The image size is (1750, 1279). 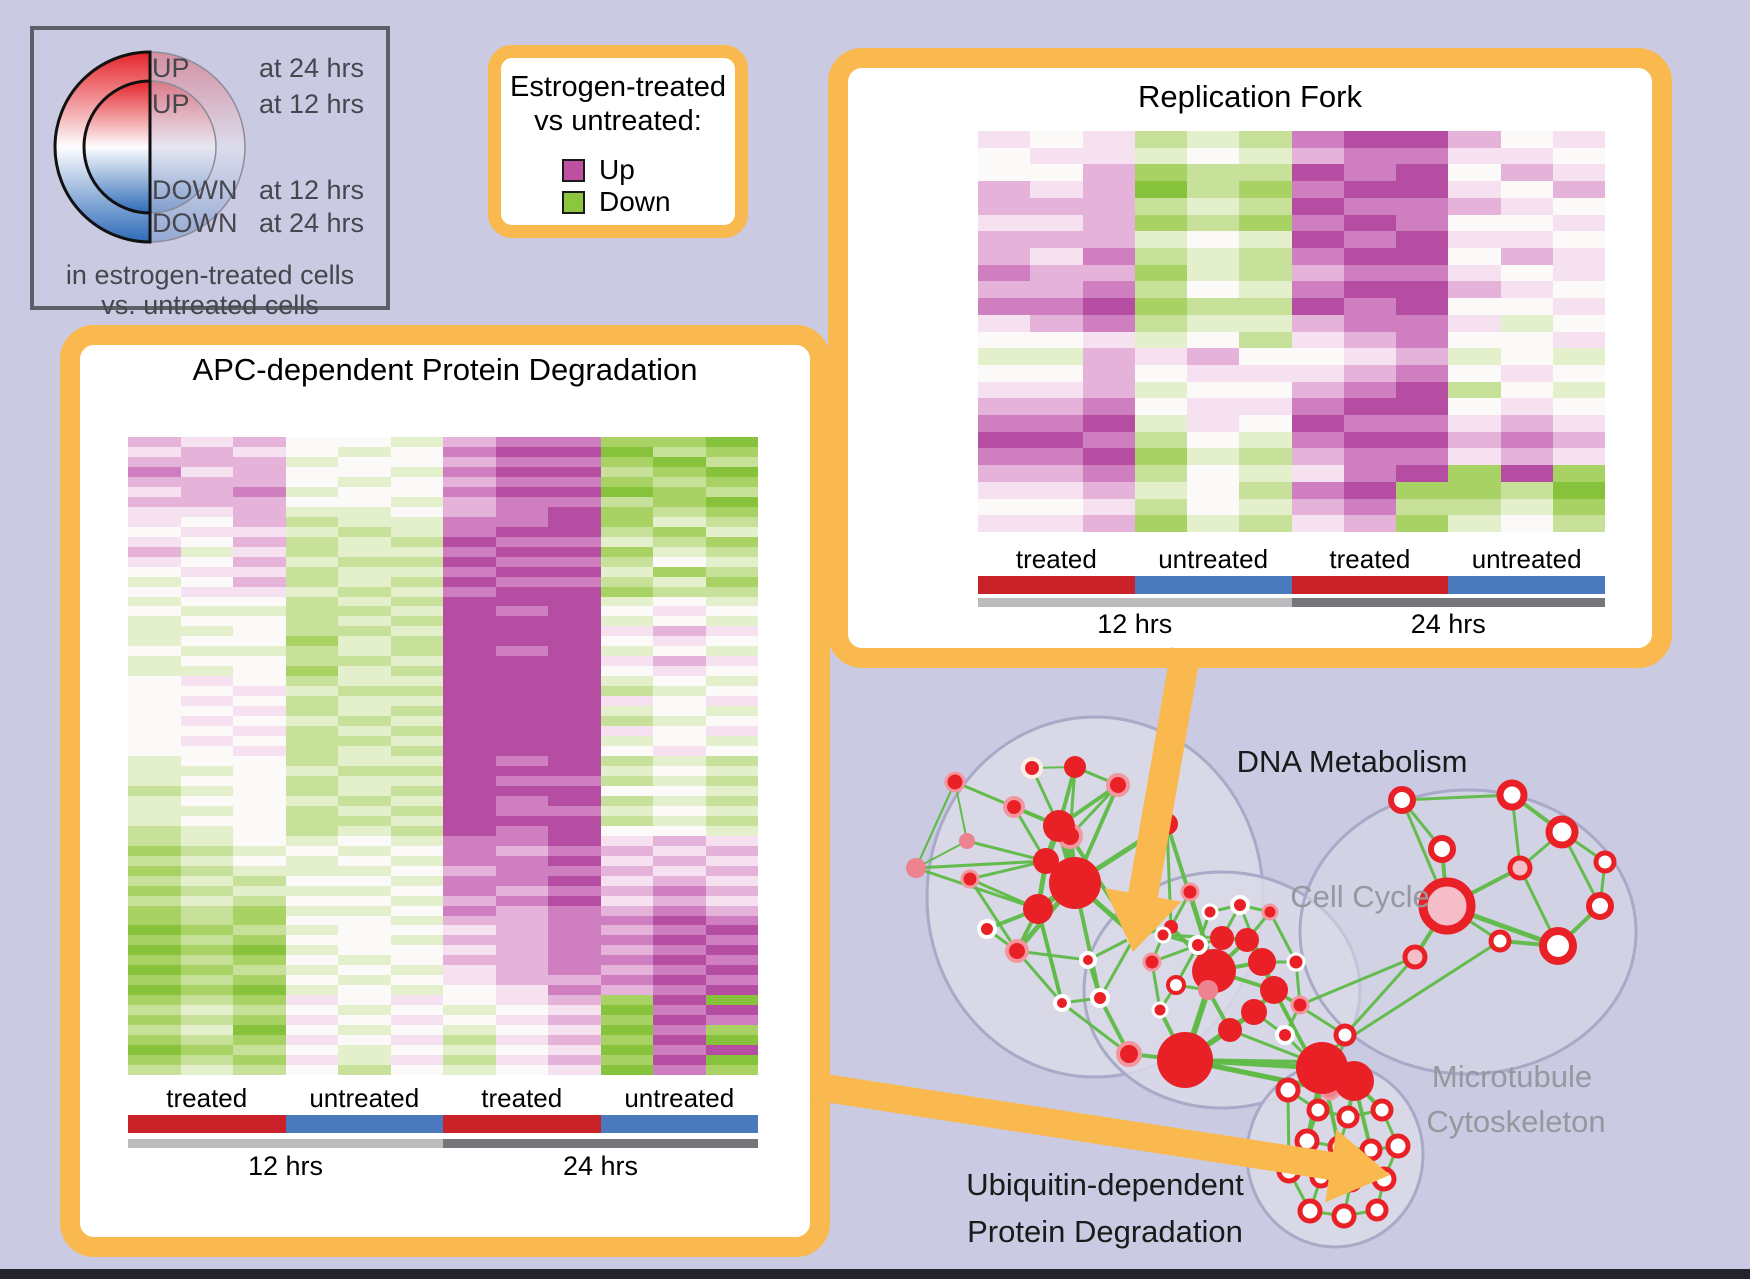 I want to click on network-edge, so click(x=1050, y=956).